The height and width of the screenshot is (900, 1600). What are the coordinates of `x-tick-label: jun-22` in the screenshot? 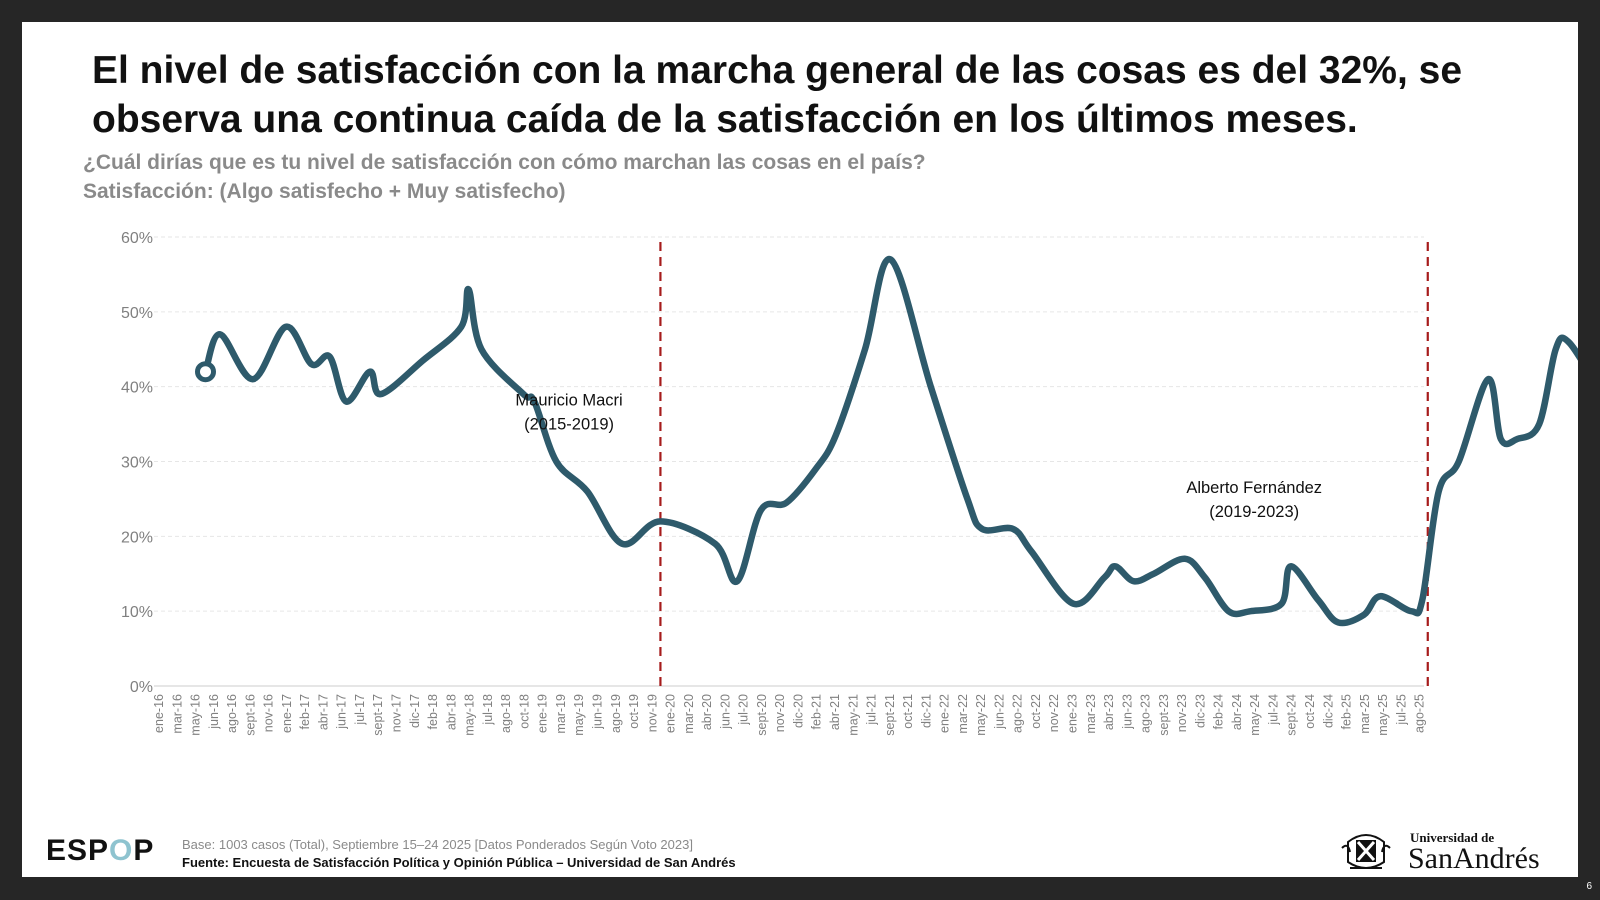 It's located at (999, 712).